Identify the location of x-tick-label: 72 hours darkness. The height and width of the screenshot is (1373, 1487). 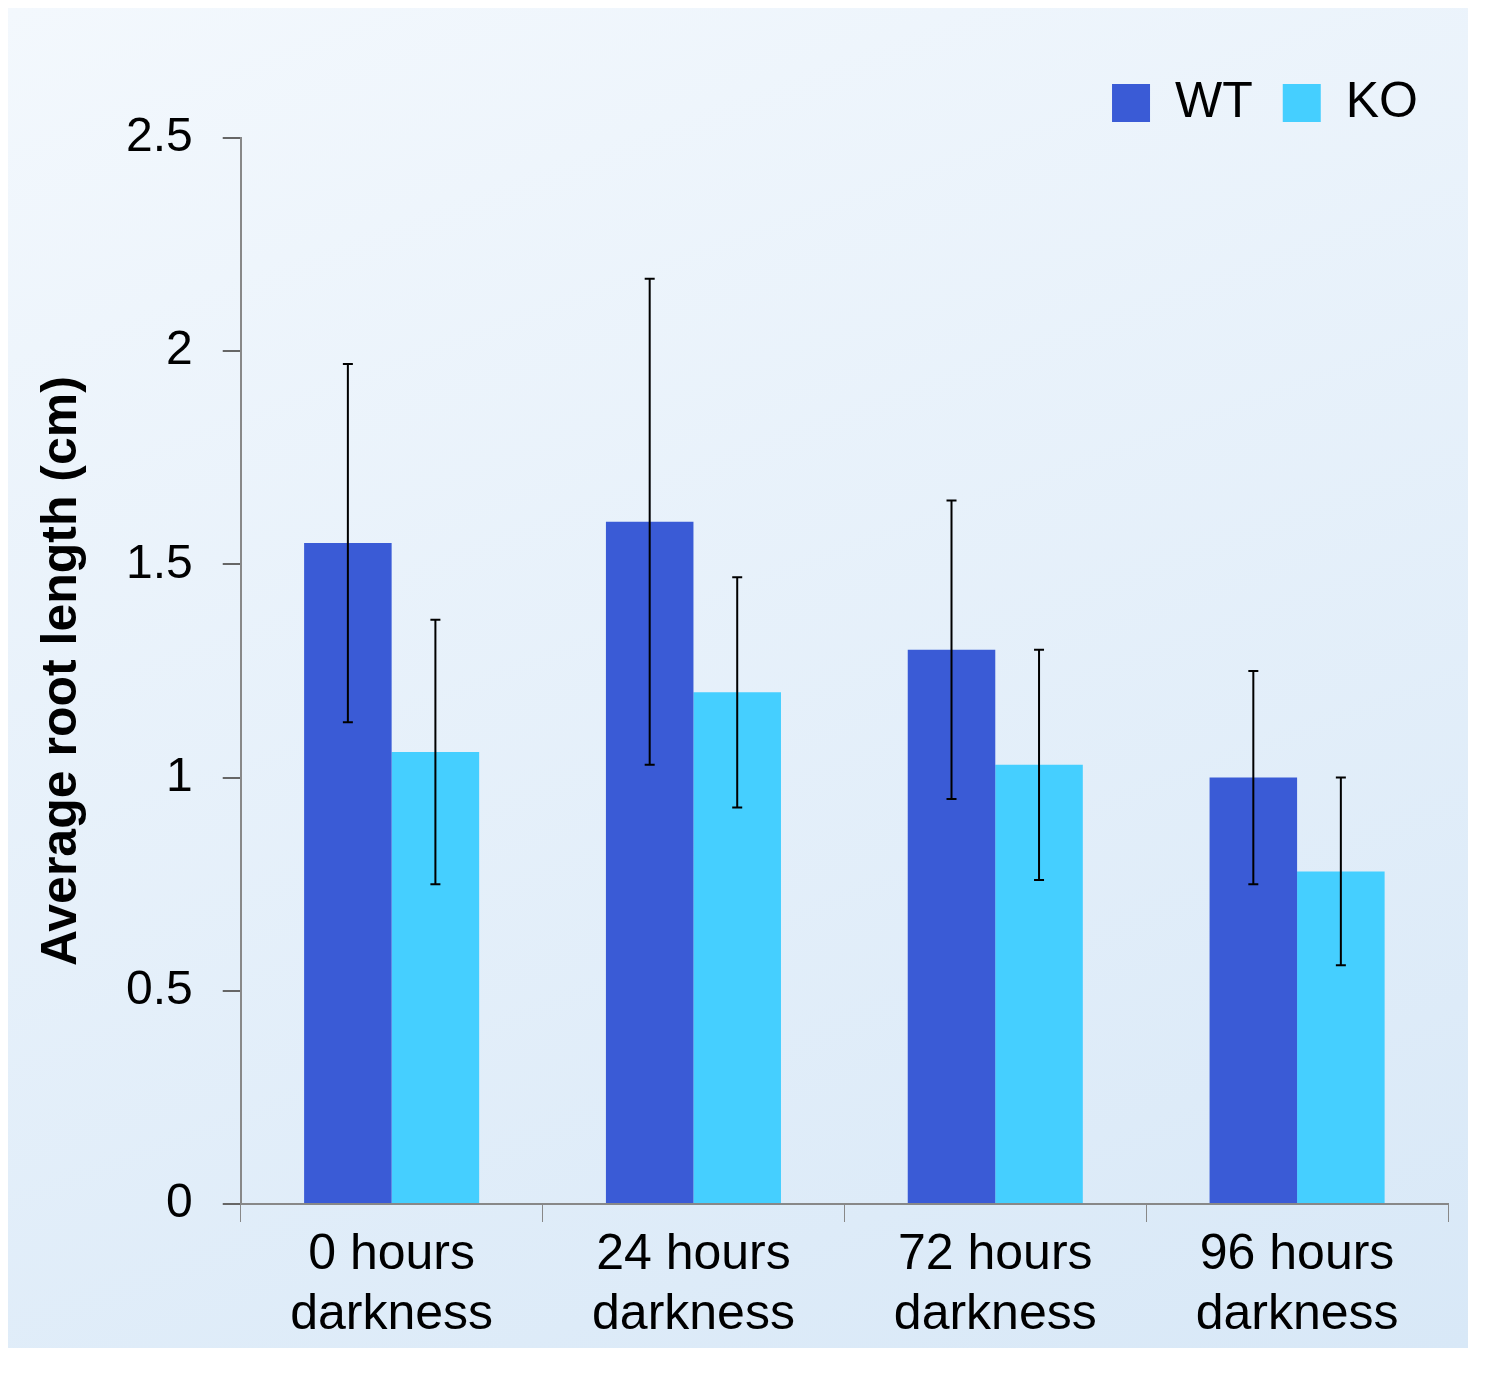
(995, 1281).